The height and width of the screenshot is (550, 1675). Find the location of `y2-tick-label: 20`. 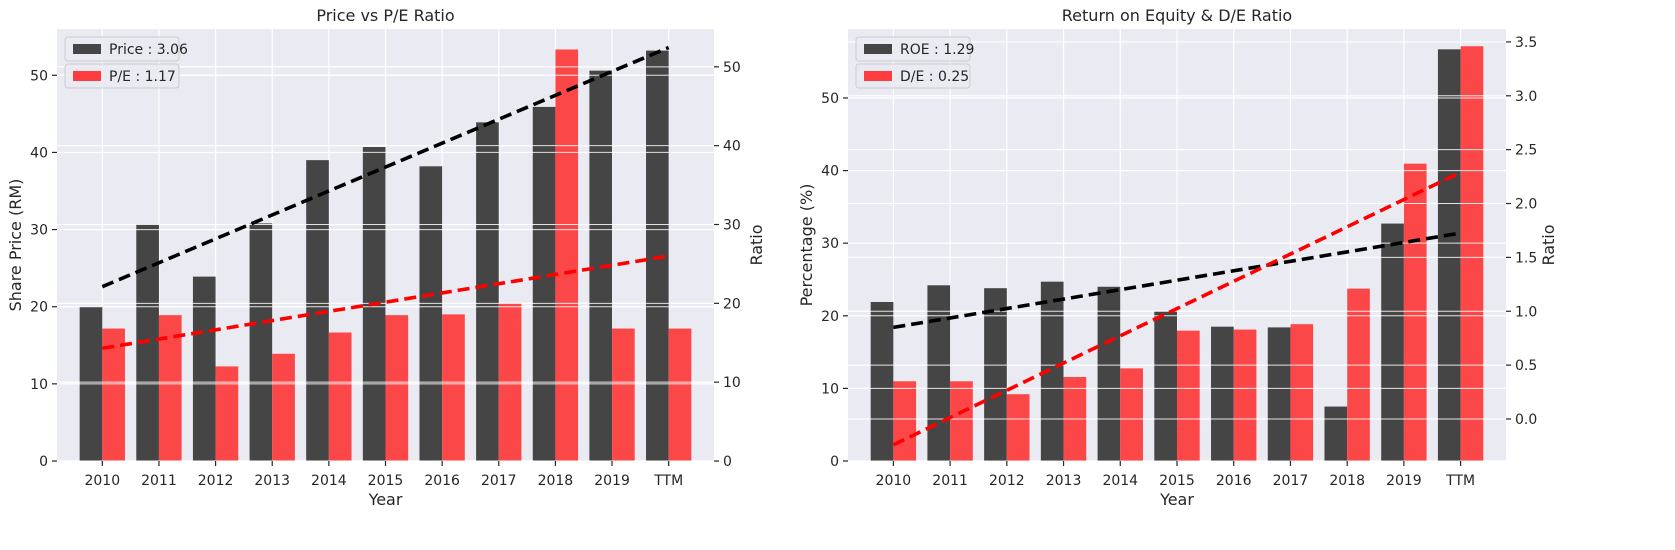

y2-tick-label: 20 is located at coordinates (732, 304).